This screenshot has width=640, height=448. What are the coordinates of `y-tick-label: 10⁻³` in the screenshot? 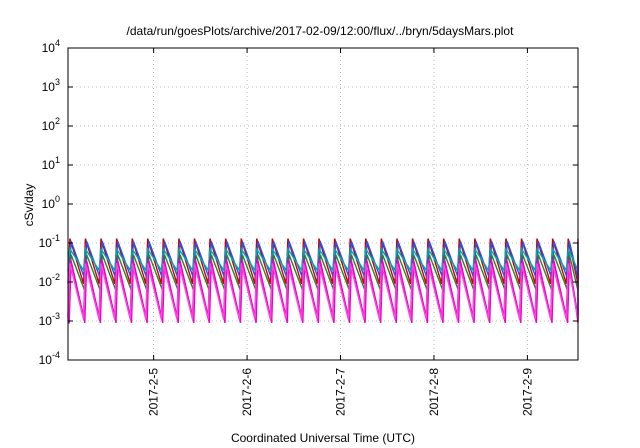 It's located at (49, 319).